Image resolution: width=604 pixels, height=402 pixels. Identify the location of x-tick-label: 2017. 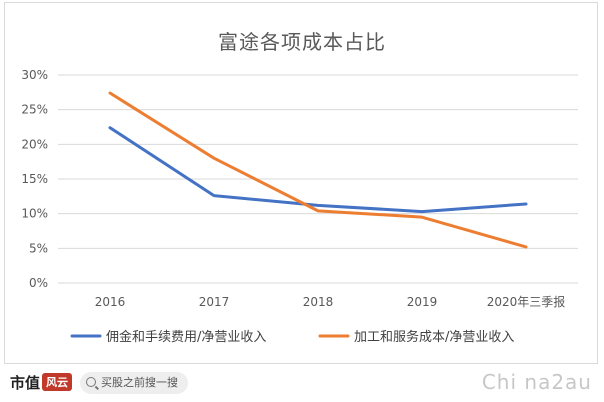
(214, 302).